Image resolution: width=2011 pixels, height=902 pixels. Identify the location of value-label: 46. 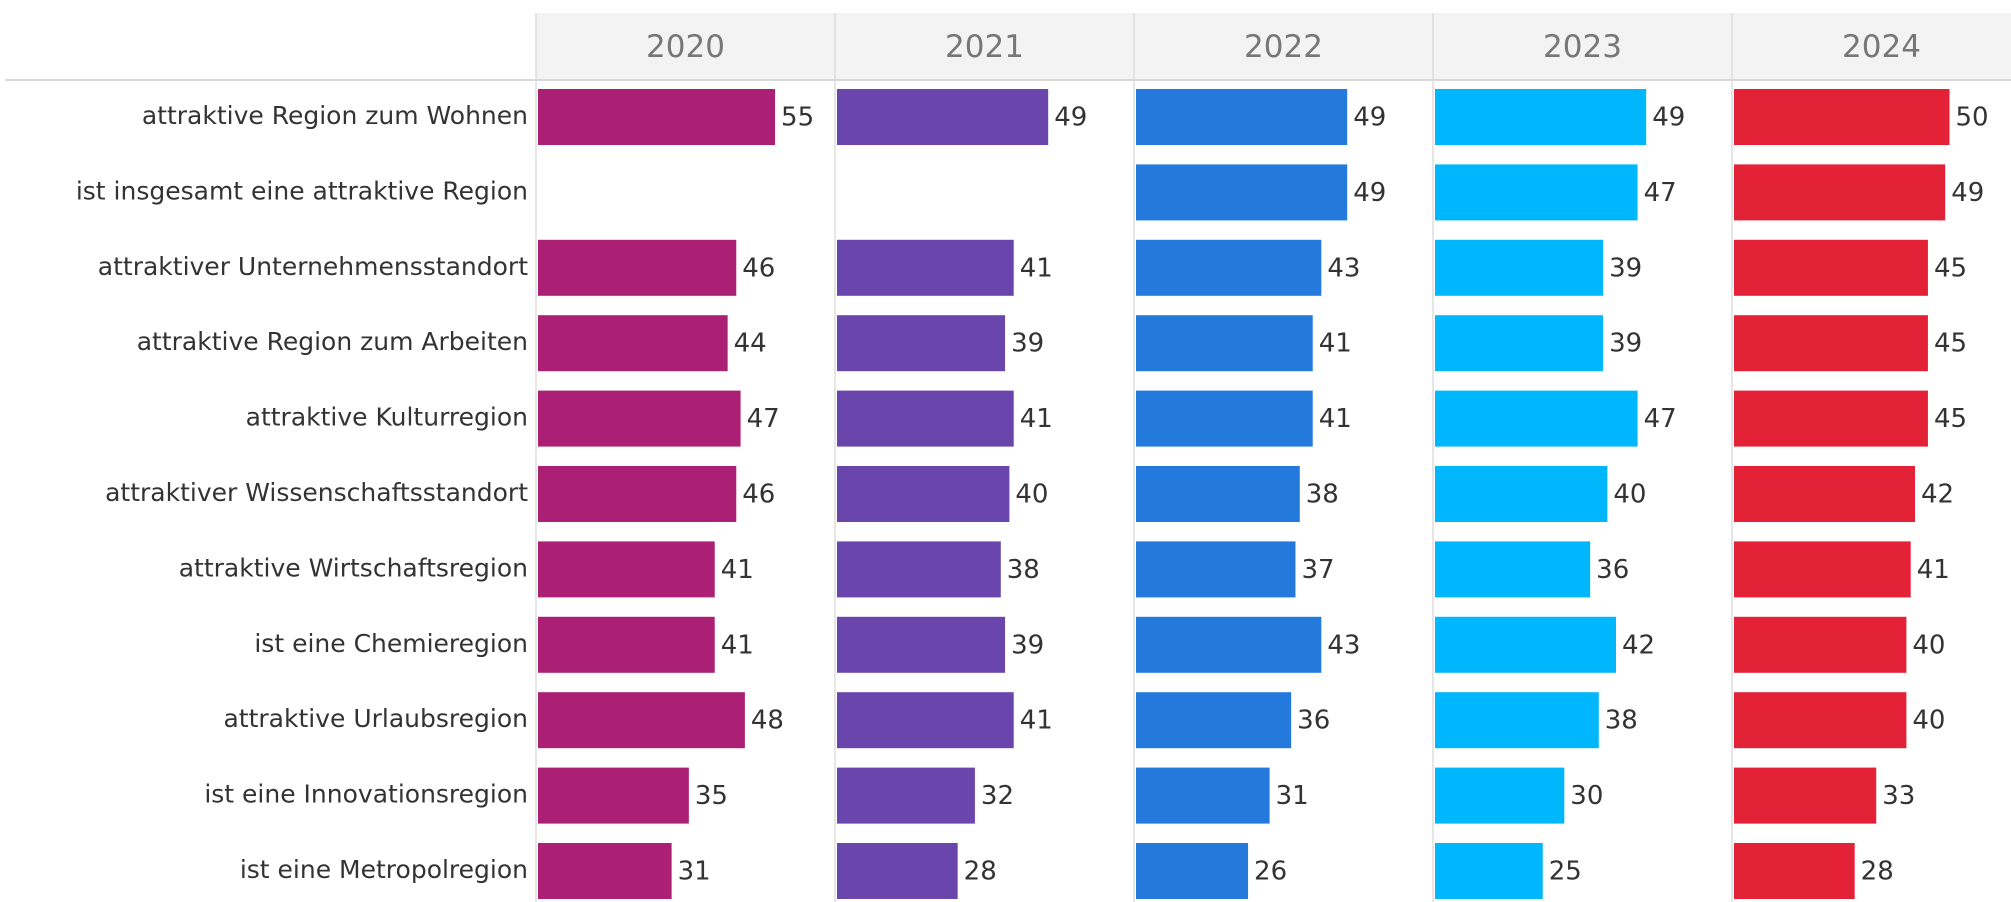
(758, 495).